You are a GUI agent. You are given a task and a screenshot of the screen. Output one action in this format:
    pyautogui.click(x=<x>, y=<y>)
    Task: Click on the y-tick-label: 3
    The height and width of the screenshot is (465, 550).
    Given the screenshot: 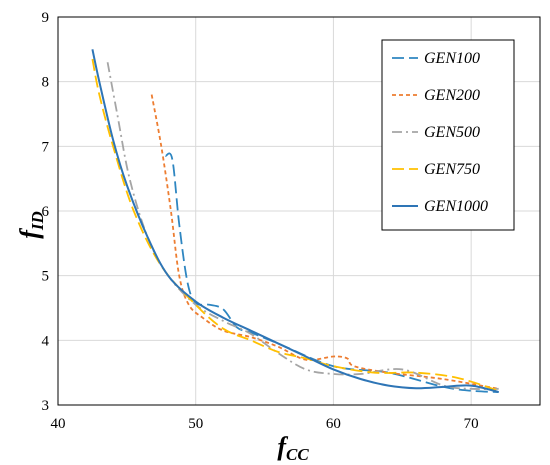 What is the action you would take?
    pyautogui.click(x=46, y=406)
    